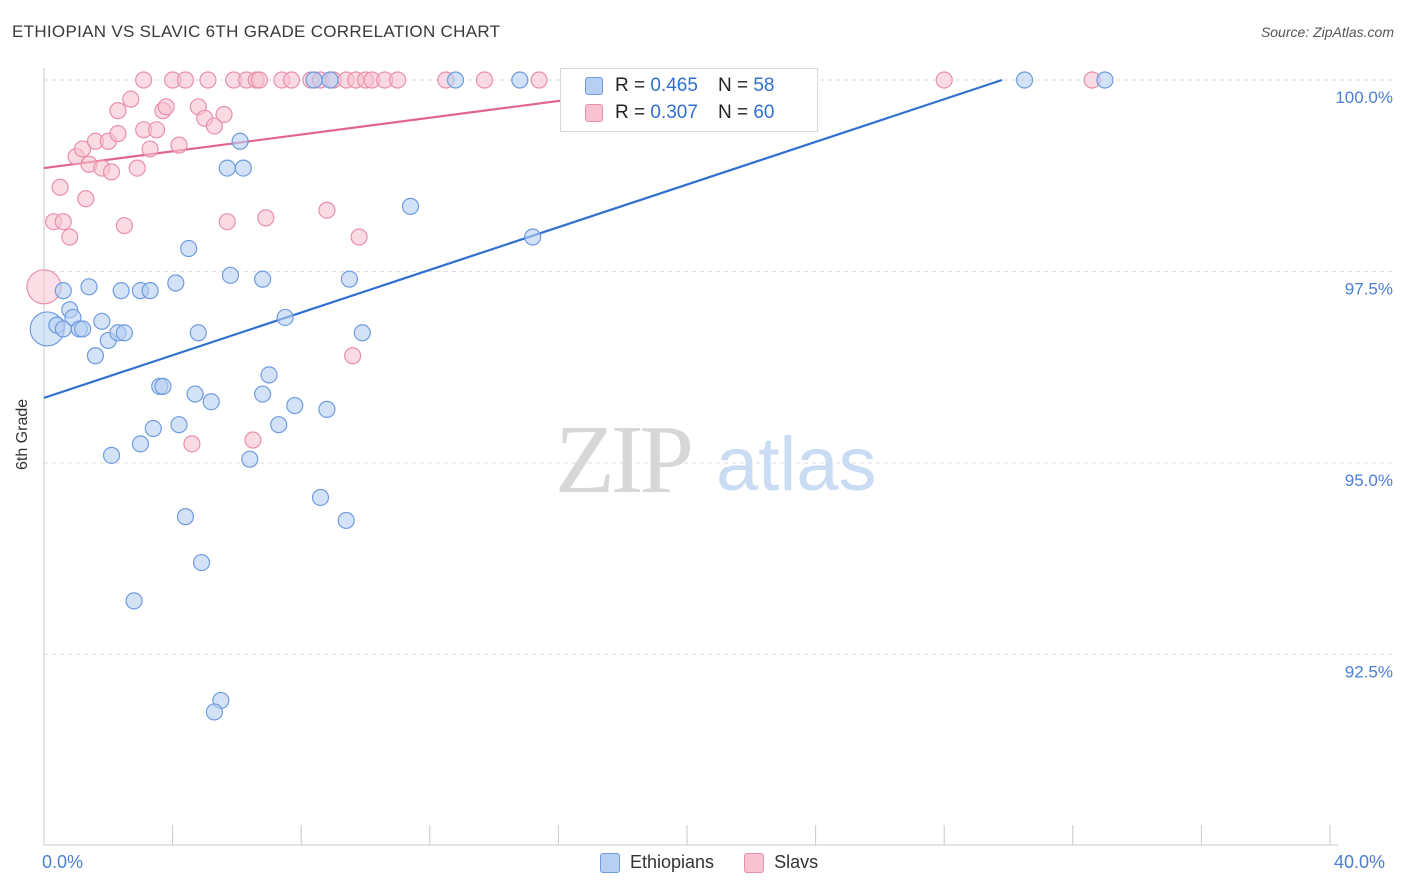  I want to click on n-value: 58, so click(764, 85).